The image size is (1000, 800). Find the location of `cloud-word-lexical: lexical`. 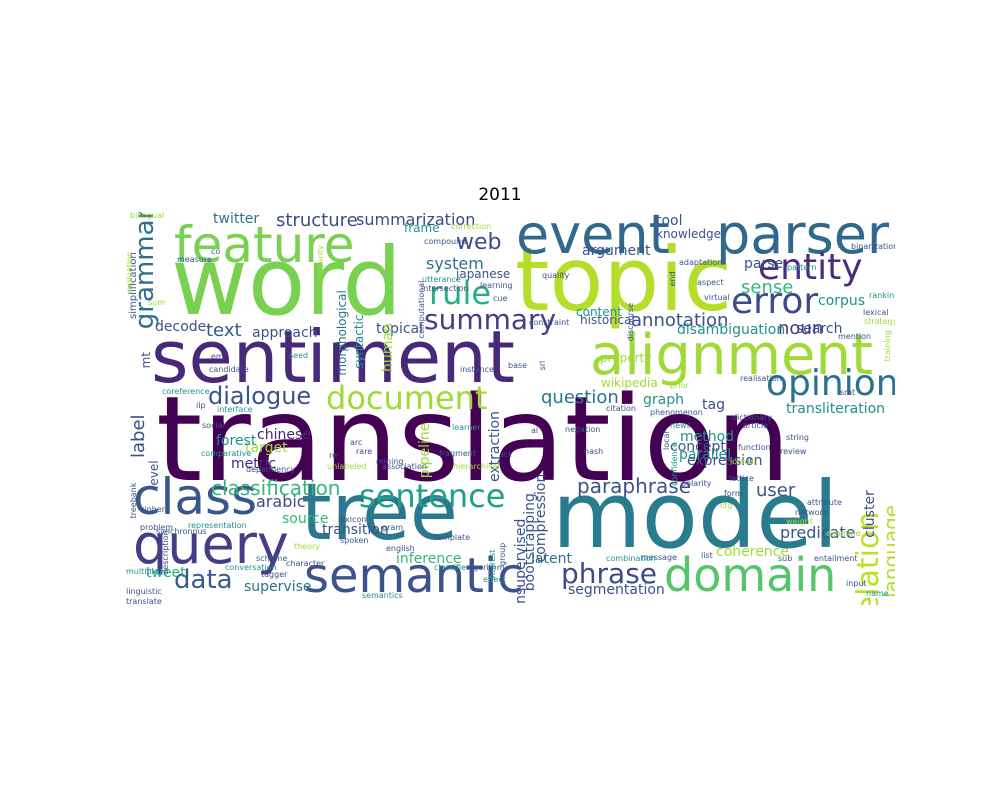

cloud-word-lexical: lexical is located at coordinates (876, 312).